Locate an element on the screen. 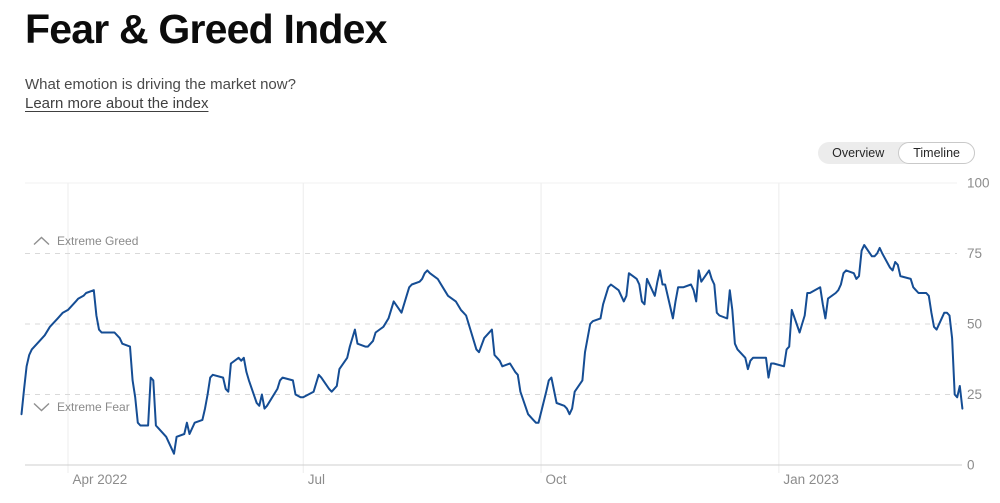 This screenshot has width=1000, height=503. y-axis-label: 75 is located at coordinates (974, 253).